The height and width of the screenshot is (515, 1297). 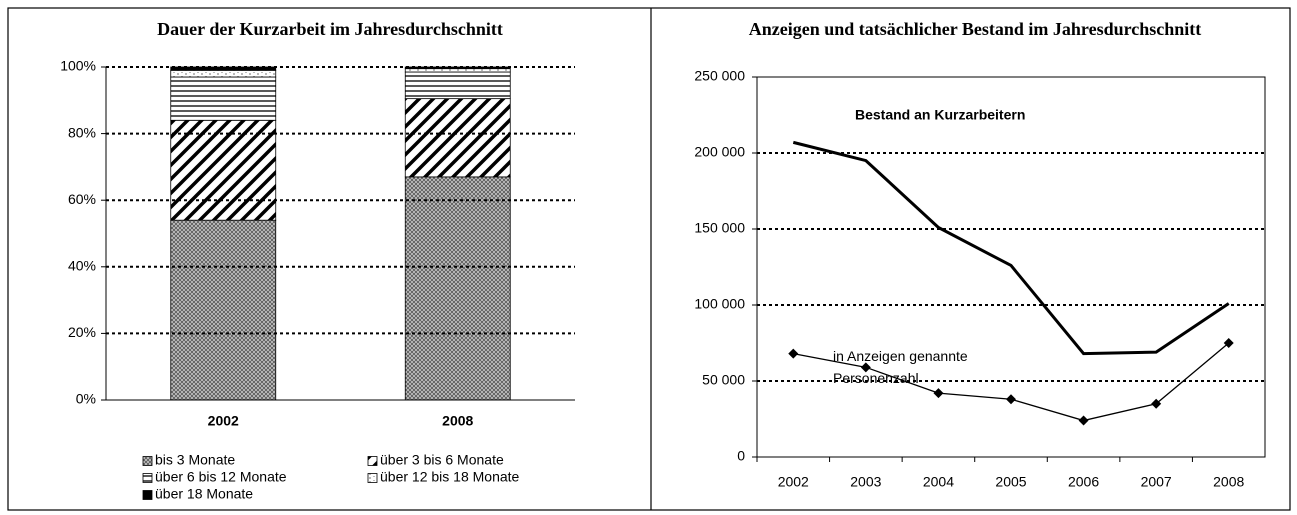 I want to click on legend-label: über 12 bis 18 Monate, so click(x=450, y=477).